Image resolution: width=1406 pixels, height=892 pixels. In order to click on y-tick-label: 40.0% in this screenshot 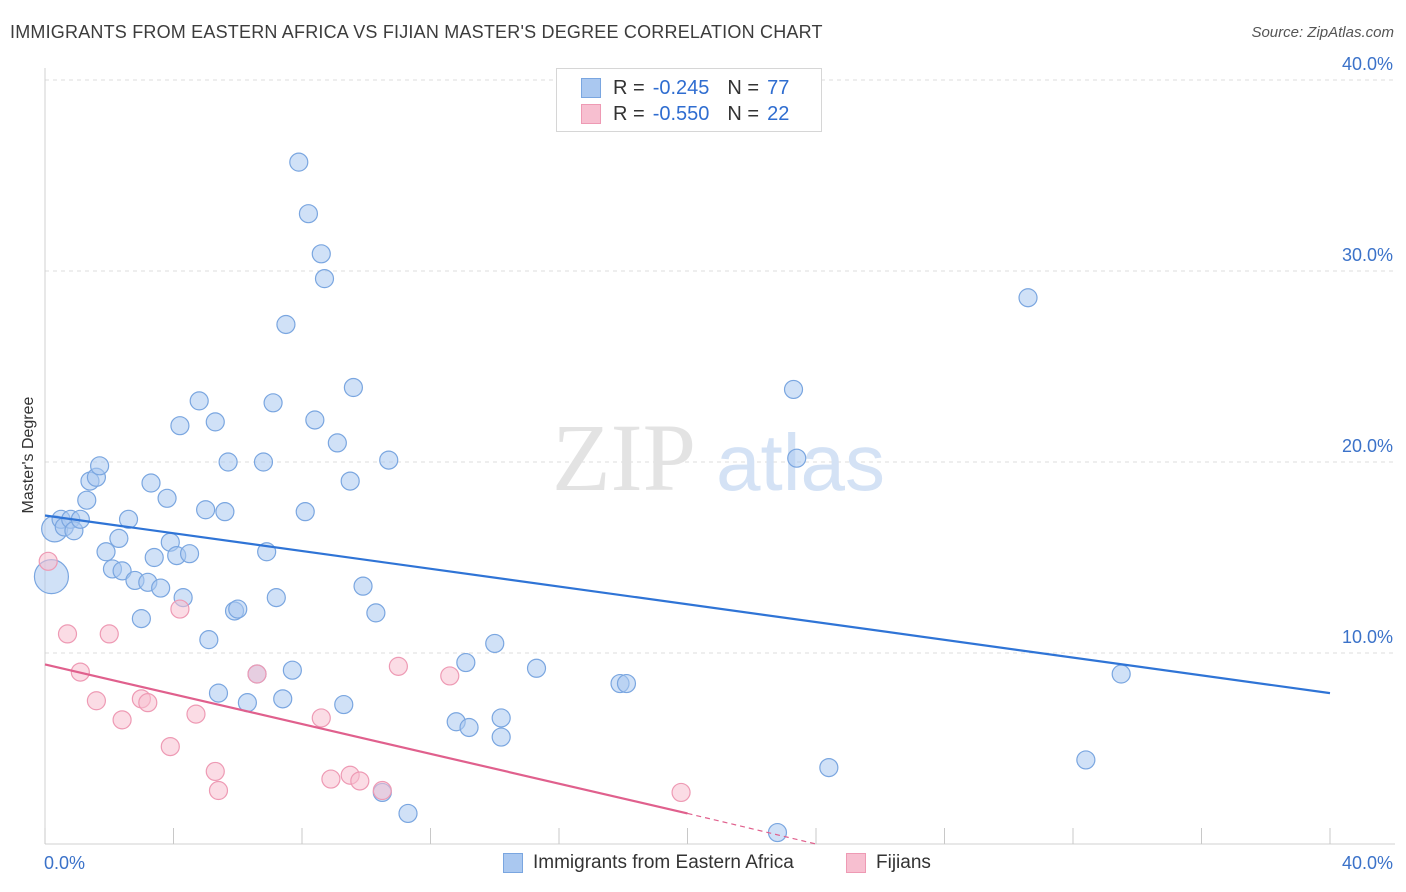, I will do `click(1367, 64)`.